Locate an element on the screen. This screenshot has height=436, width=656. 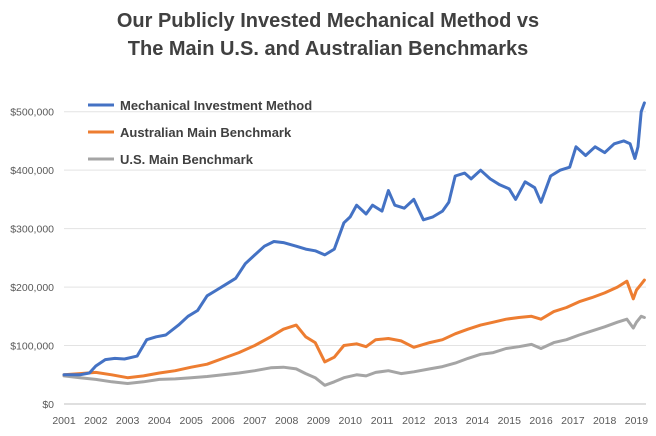
x-tick-label: 2004 is located at coordinates (160, 421).